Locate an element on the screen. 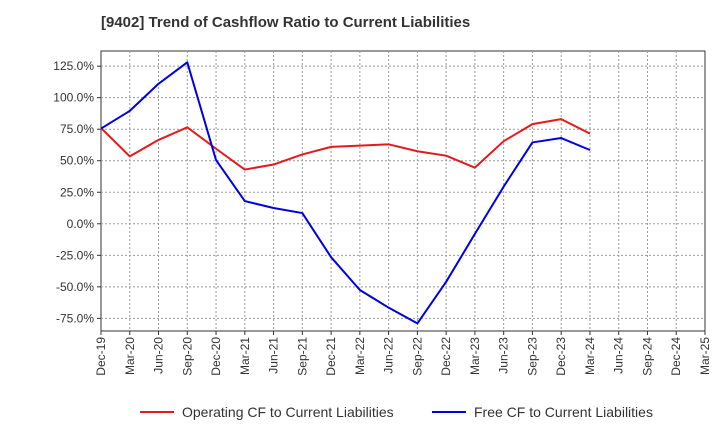  series-line-operating-cf is located at coordinates (345, 144).